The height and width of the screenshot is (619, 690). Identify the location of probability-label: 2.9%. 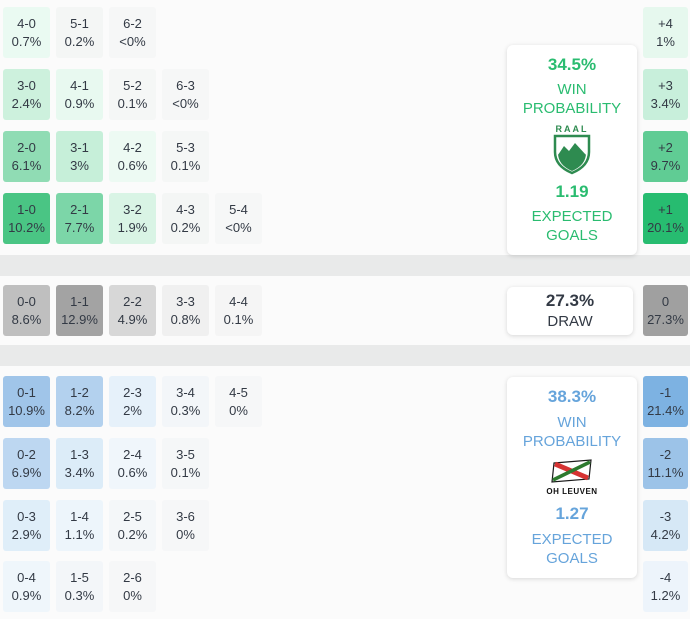
(26, 534).